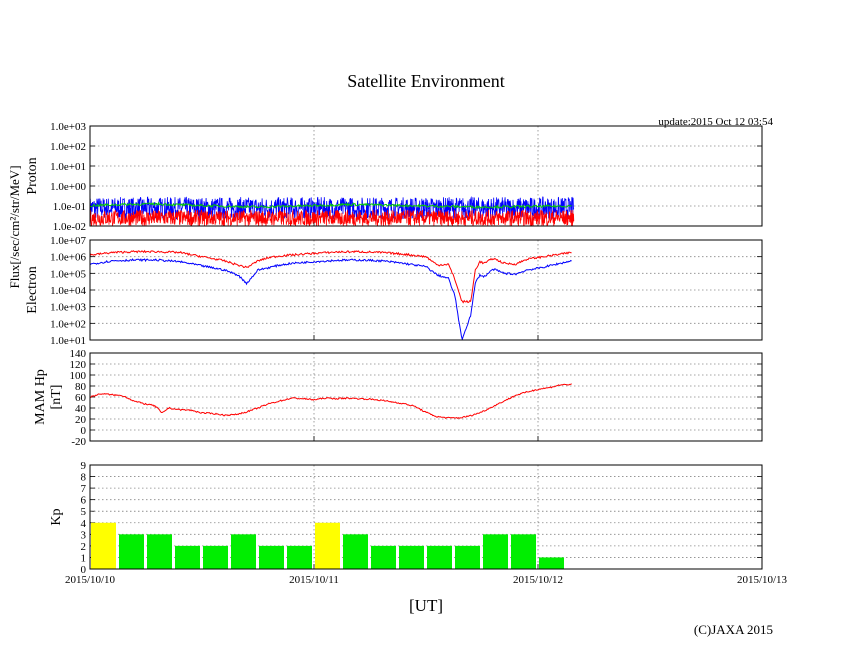 The image size is (846, 655). Describe the element at coordinates (84, 524) in the screenshot. I see `y-tick-label: 4` at that location.